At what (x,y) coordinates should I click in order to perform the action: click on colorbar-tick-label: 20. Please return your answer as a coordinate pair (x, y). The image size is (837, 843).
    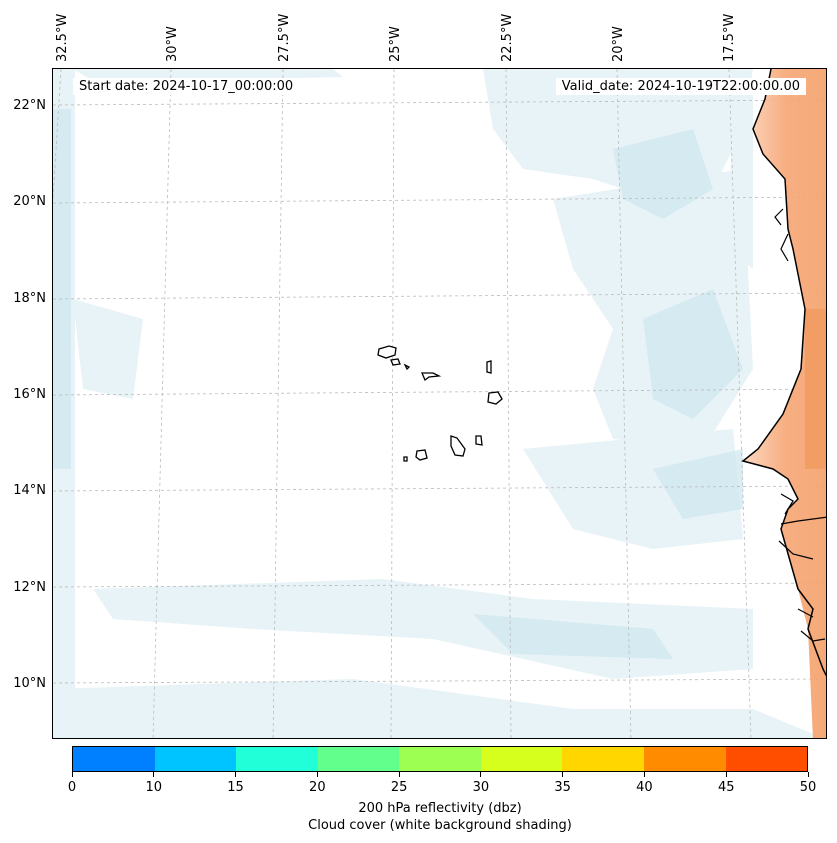
    Looking at the image, I should click on (317, 787).